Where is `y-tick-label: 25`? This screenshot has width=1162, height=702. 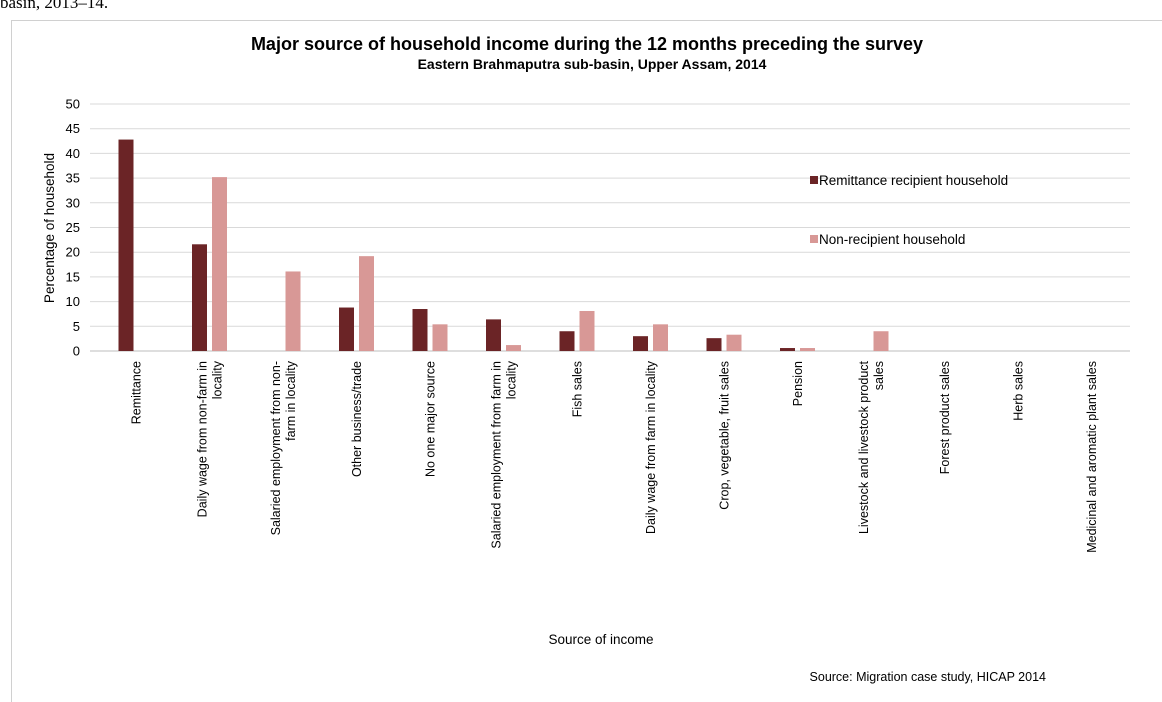
y-tick-label: 25 is located at coordinates (73, 227).